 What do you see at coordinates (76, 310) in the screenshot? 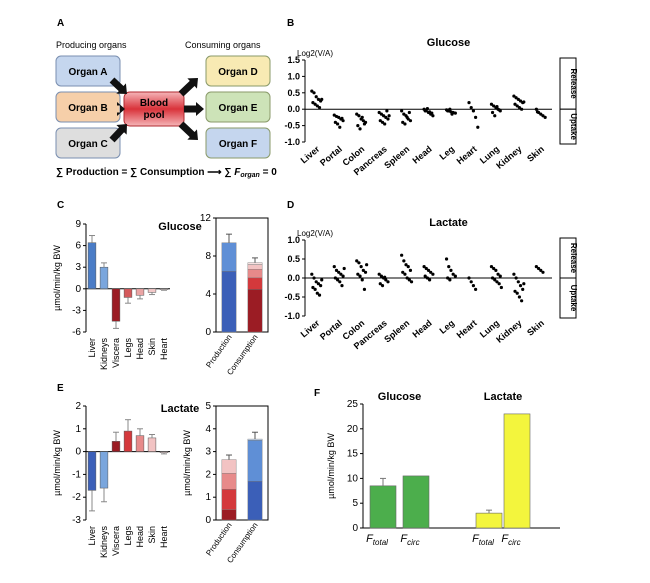
I see `y-tick-label-4: -3` at bounding box center [76, 310].